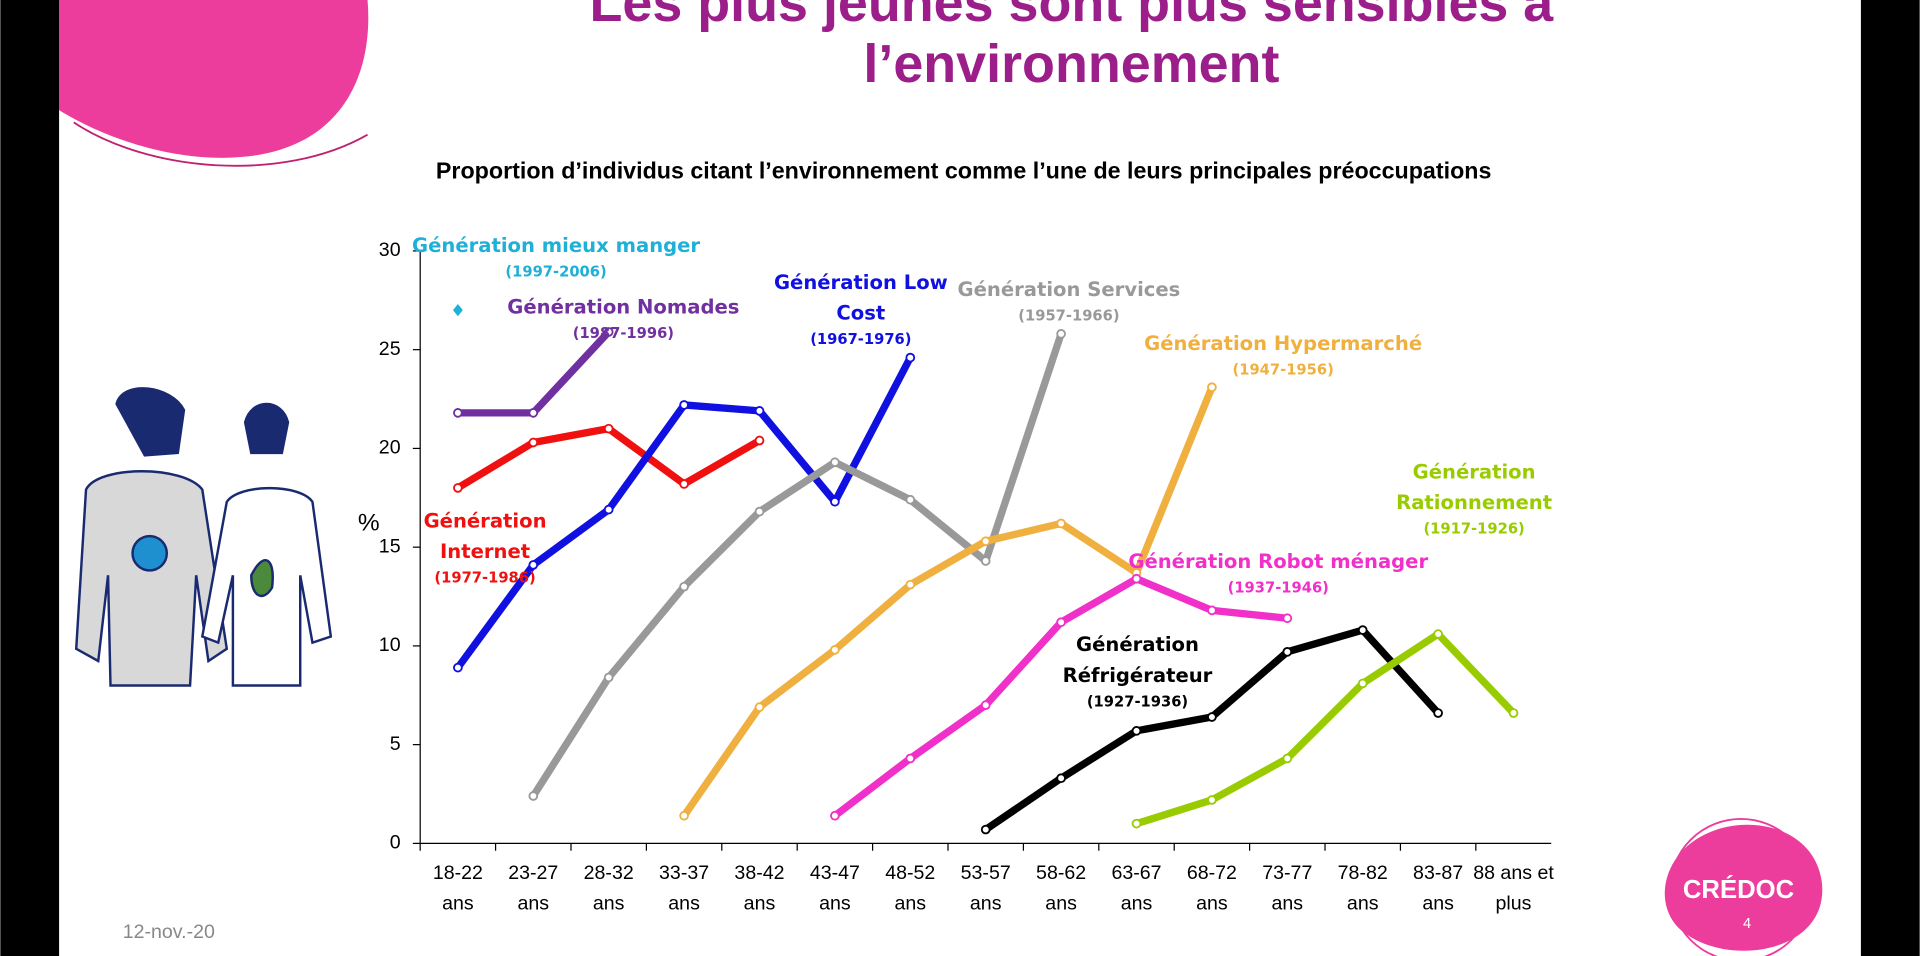 The height and width of the screenshot is (956, 1920). I want to click on x-tick-label: 63-67 ans, so click(1136, 888).